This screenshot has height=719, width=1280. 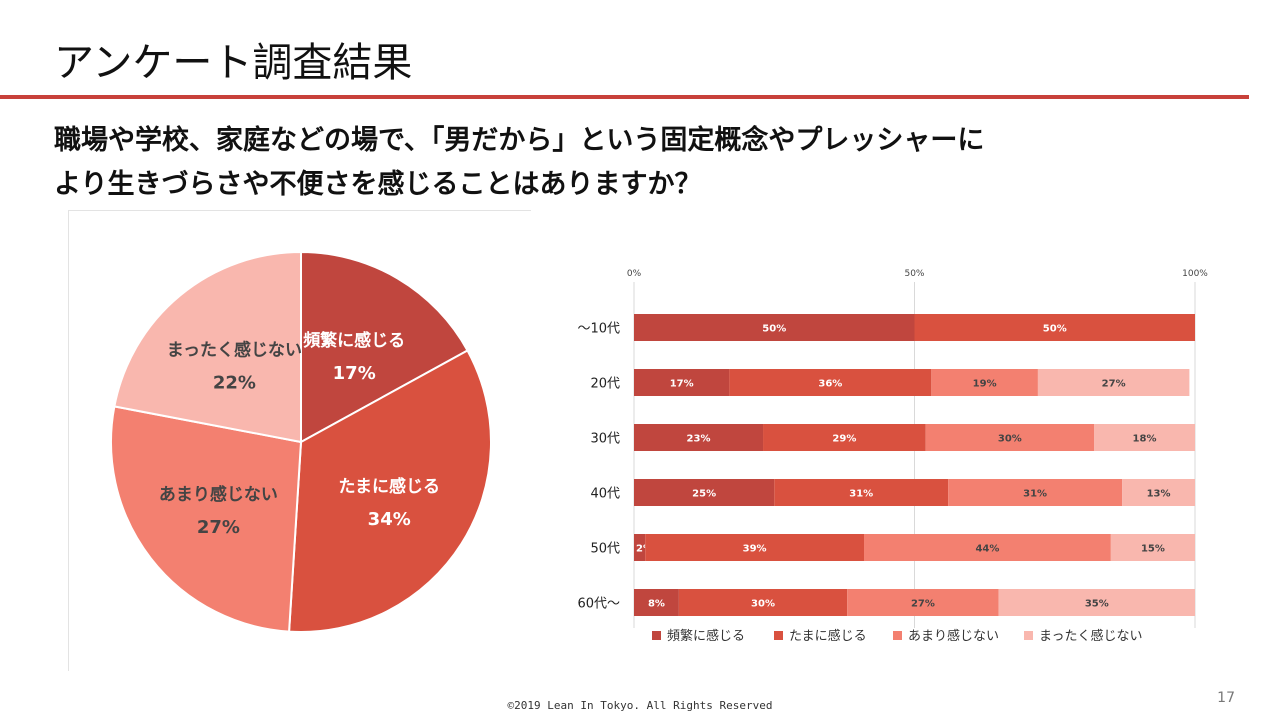 I want to click on copyright-footer: ©2019 Lean In Tokyo. All Rights Reserved, so click(x=640, y=705).